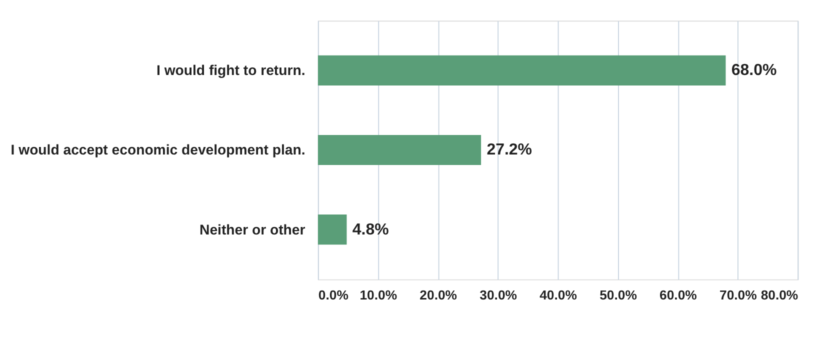 Image resolution: width=840 pixels, height=357 pixels. I want to click on x-tick-label: 70.0%, so click(739, 295).